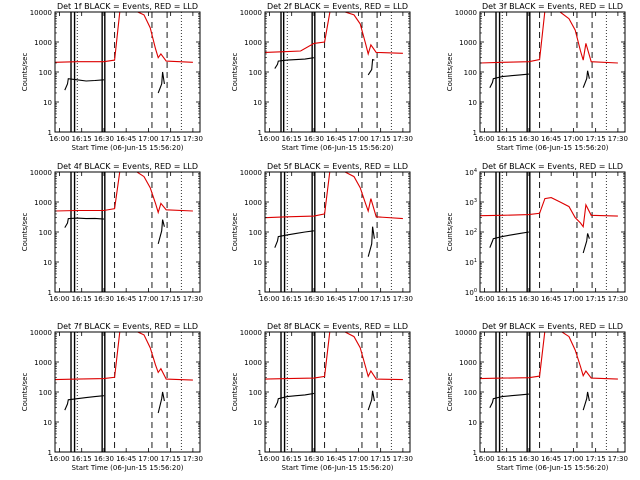 This screenshot has height=480, width=640. What do you see at coordinates (337, 6) in the screenshot?
I see `panel-title: Det 2f BLACK = Events, RED = LLD` at bounding box center [337, 6].